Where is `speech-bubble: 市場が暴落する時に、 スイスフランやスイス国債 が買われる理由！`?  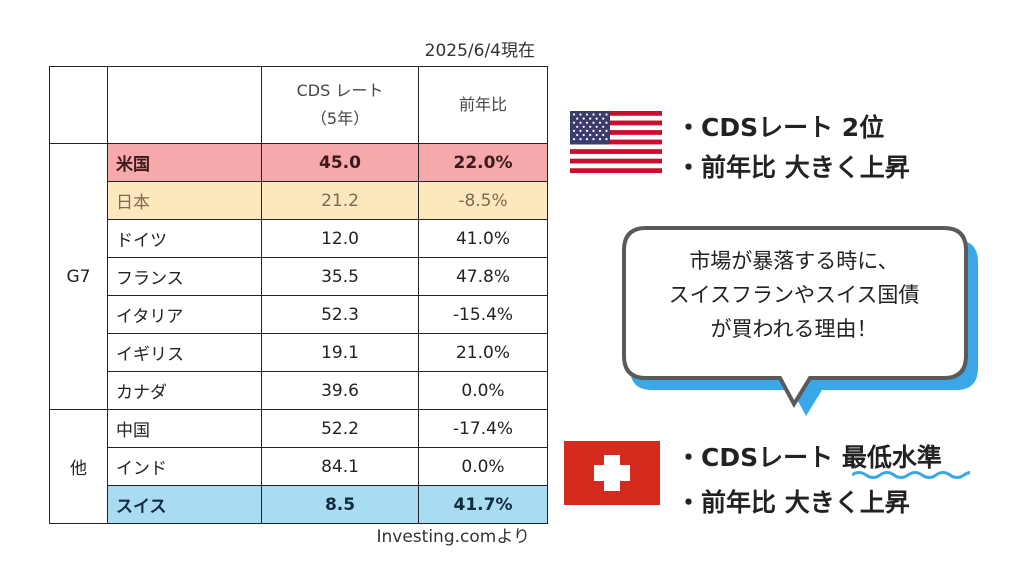 speech-bubble: 市場が暴落する時に、 スイスフランやスイス国債 が買われる理由！ is located at coordinates (794, 295).